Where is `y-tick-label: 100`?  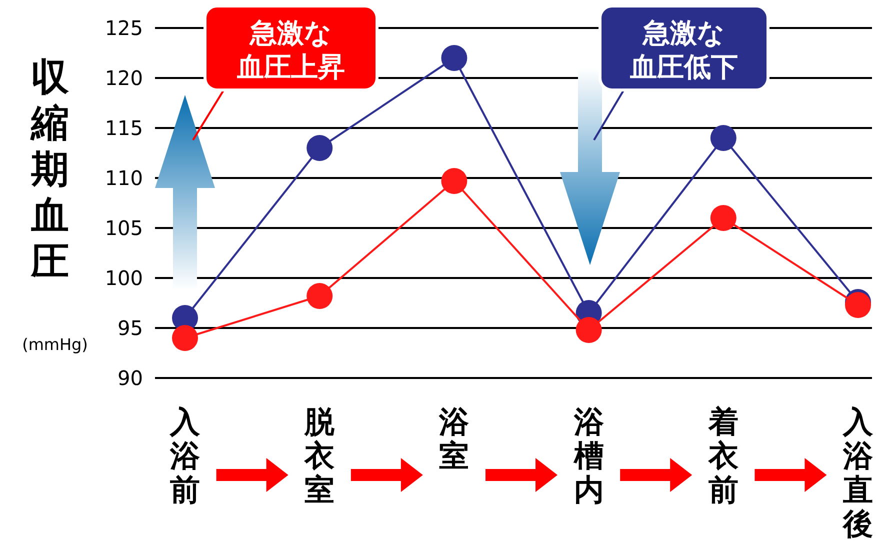
y-tick-label: 100 is located at coordinates (123, 278).